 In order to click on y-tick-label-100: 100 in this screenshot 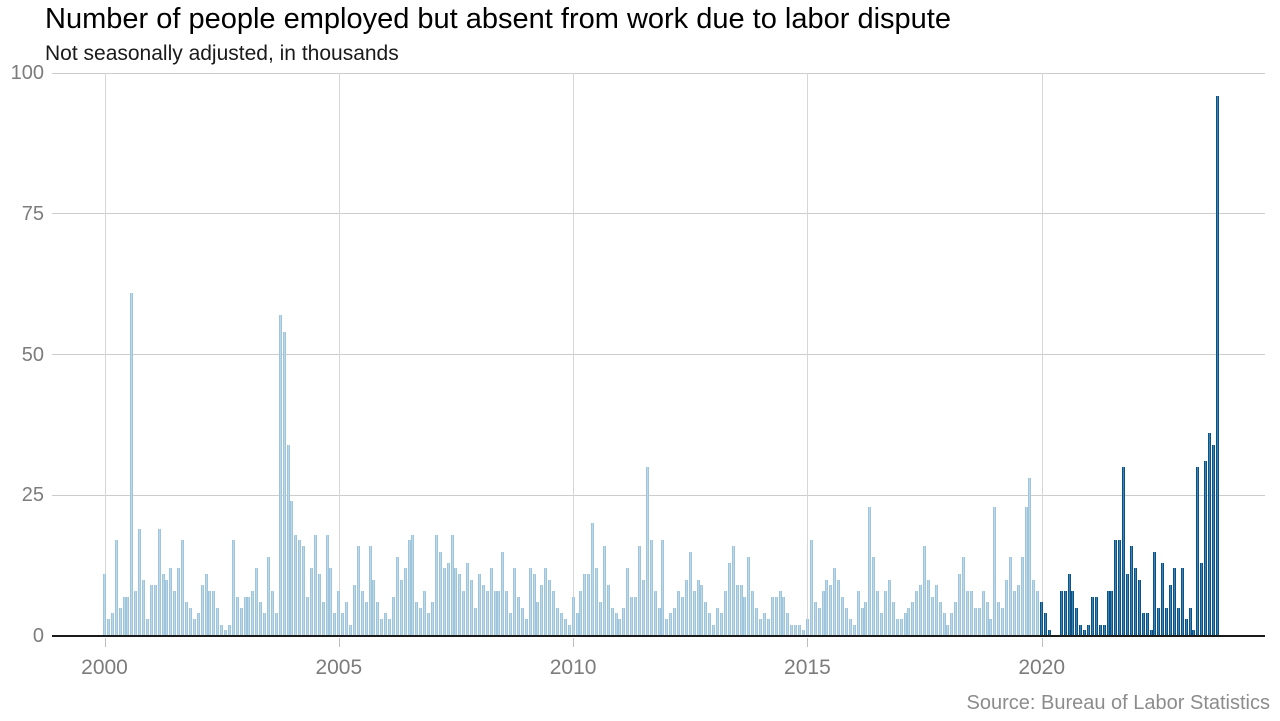, I will do `click(27, 73)`.